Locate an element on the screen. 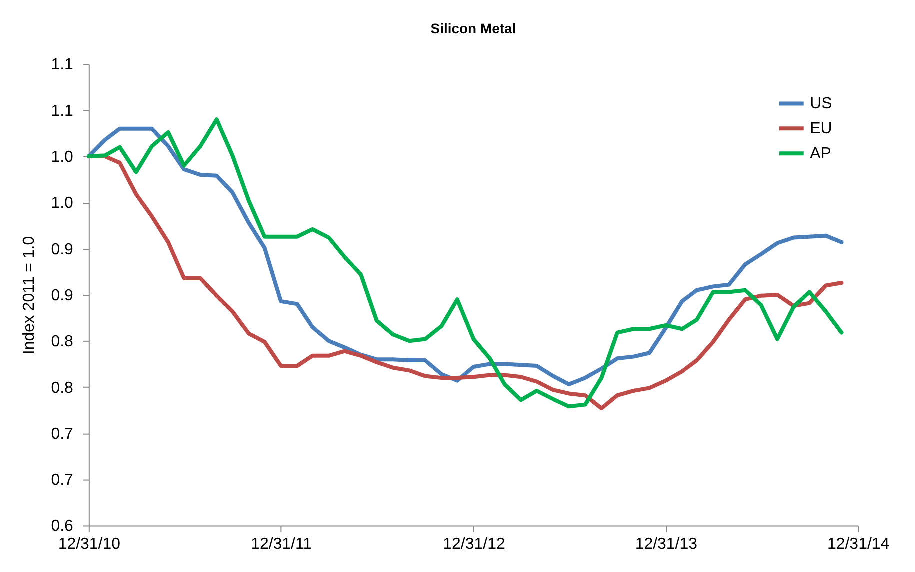  x-tick-label: 12/31/11 is located at coordinates (281, 545).